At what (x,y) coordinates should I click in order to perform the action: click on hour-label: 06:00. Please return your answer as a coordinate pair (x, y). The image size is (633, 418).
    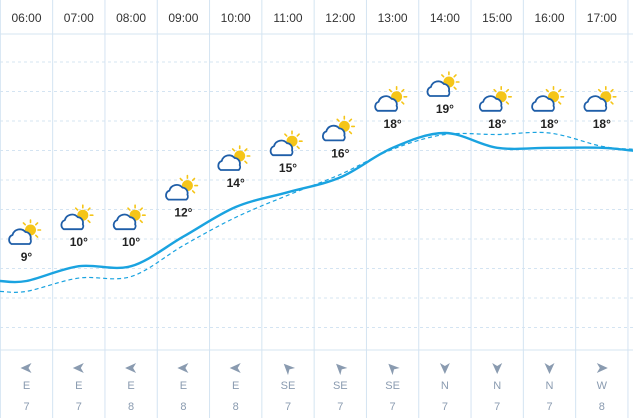
    Looking at the image, I should click on (26, 18).